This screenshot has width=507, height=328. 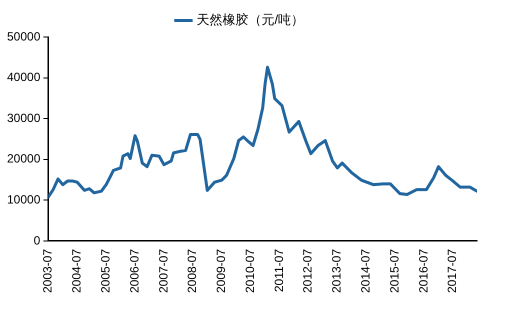 What do you see at coordinates (249, 271) in the screenshot?
I see `x-tick-label: 2010-07` at bounding box center [249, 271].